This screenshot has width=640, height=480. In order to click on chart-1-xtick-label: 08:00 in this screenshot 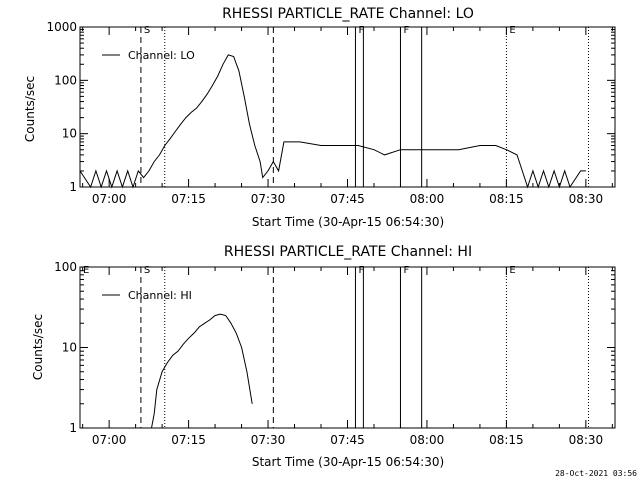, I will do `click(427, 199)`.